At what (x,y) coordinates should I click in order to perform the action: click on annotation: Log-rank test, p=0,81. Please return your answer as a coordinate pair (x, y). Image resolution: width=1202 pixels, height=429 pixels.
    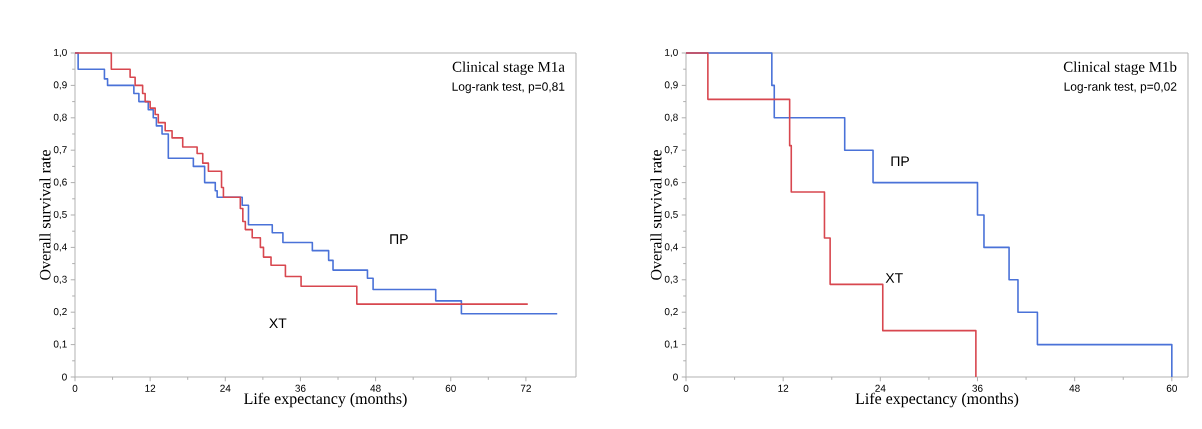
    Looking at the image, I should click on (508, 88).